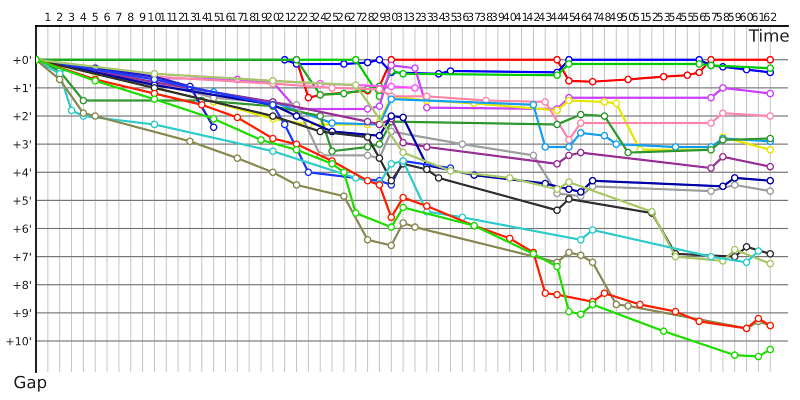 This screenshot has height=400, width=800. I want to click on x-tick-label: 26, so click(344, 17).